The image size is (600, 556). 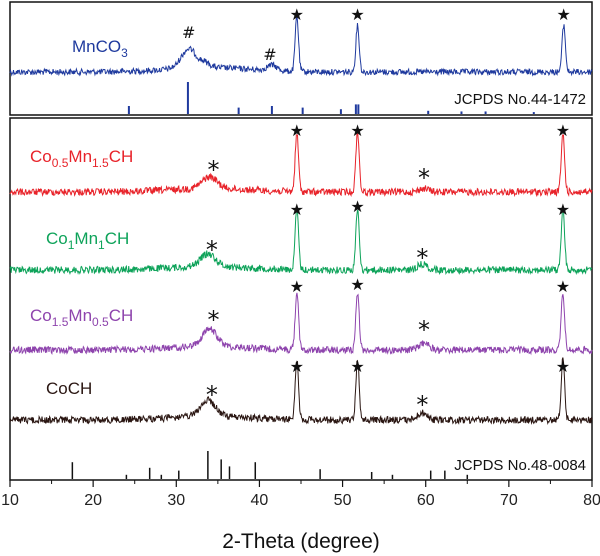 I want to click on series-label-mnco3: MnCO3, so click(x=100, y=48).